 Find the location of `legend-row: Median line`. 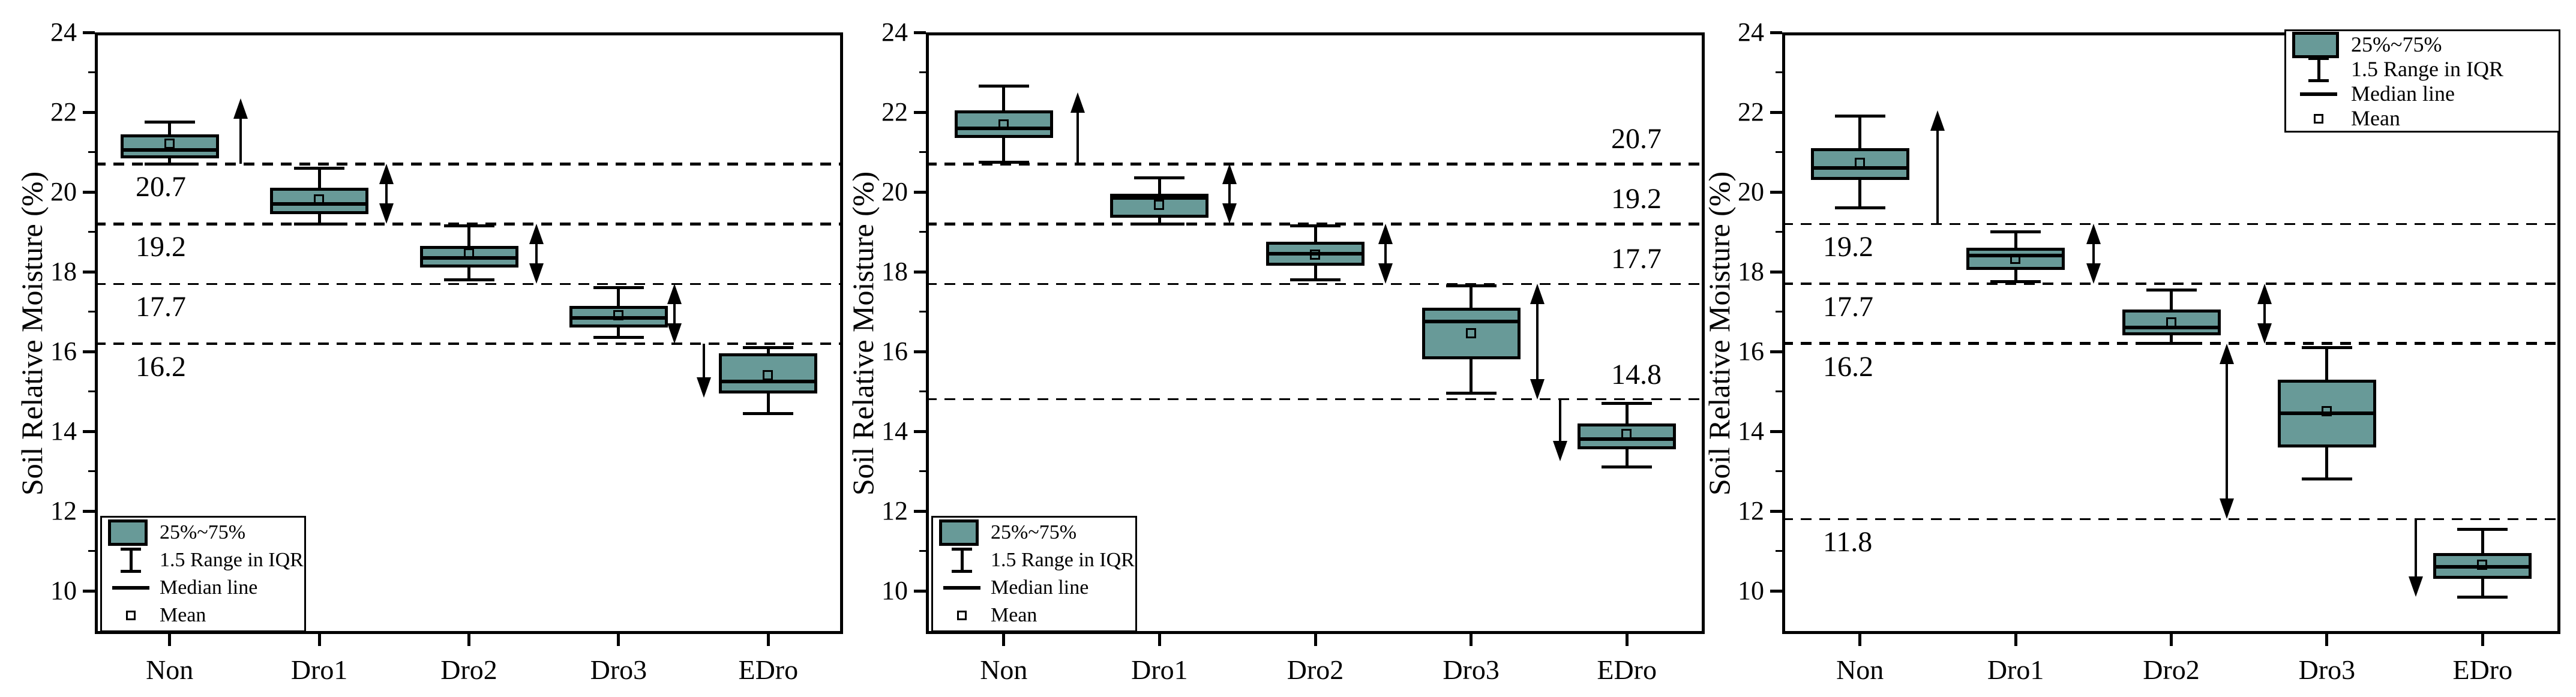

legend-row: Median line is located at coordinates (2421, 94).